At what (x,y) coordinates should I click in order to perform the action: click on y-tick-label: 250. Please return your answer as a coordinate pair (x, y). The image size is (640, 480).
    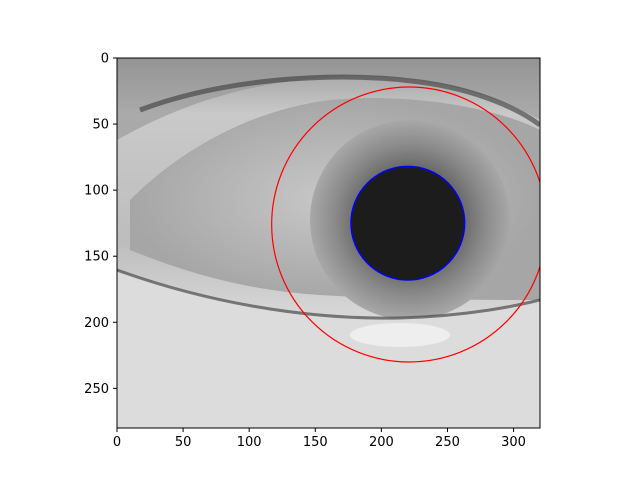
    Looking at the image, I should click on (96, 389).